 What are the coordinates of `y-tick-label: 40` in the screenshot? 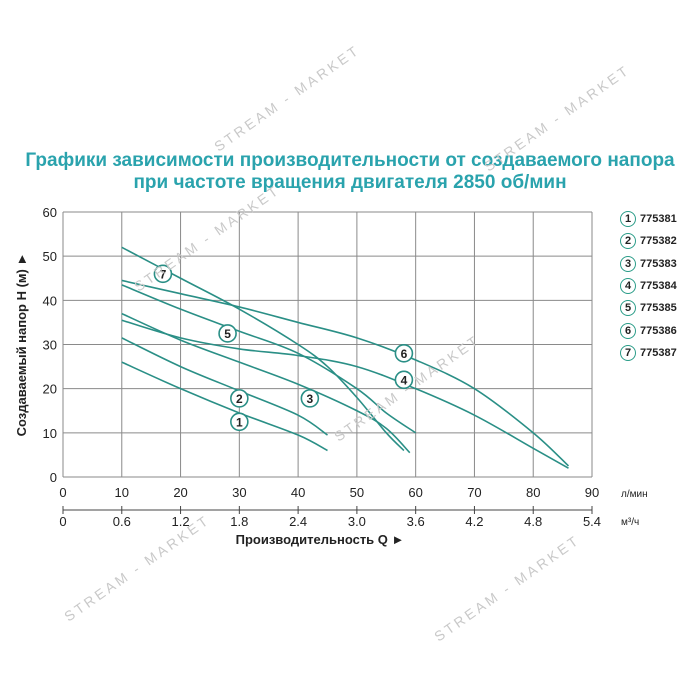 It's located at (50, 300).